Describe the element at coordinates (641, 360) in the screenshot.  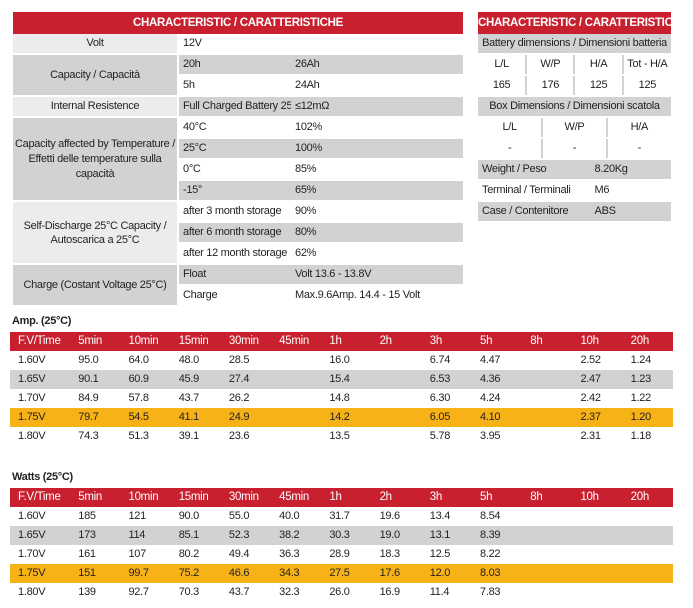
I see `value-cell: 1.24` at that location.